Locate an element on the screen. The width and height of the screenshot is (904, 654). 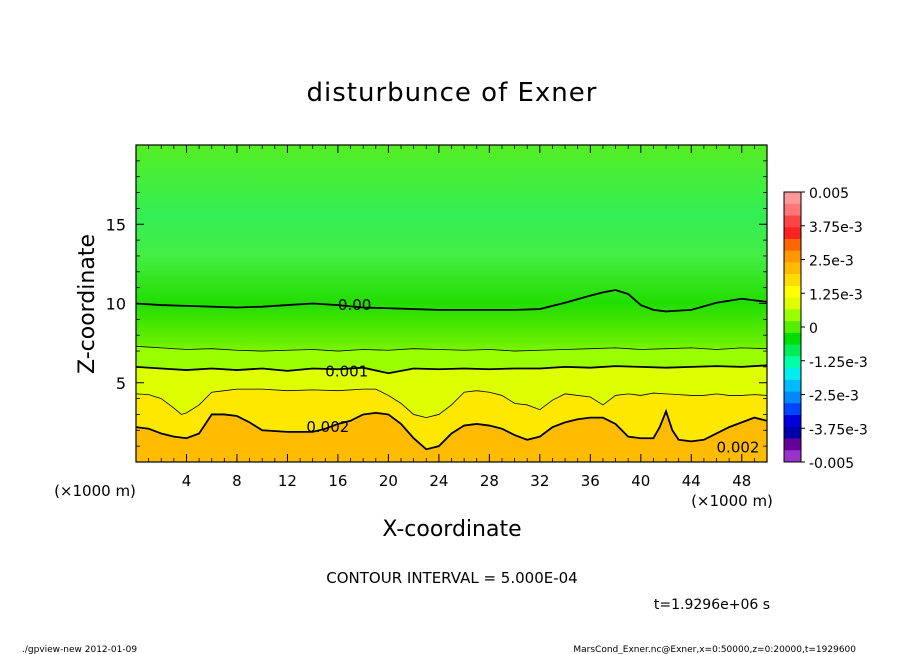
x-tick-label: 24 is located at coordinates (438, 481).